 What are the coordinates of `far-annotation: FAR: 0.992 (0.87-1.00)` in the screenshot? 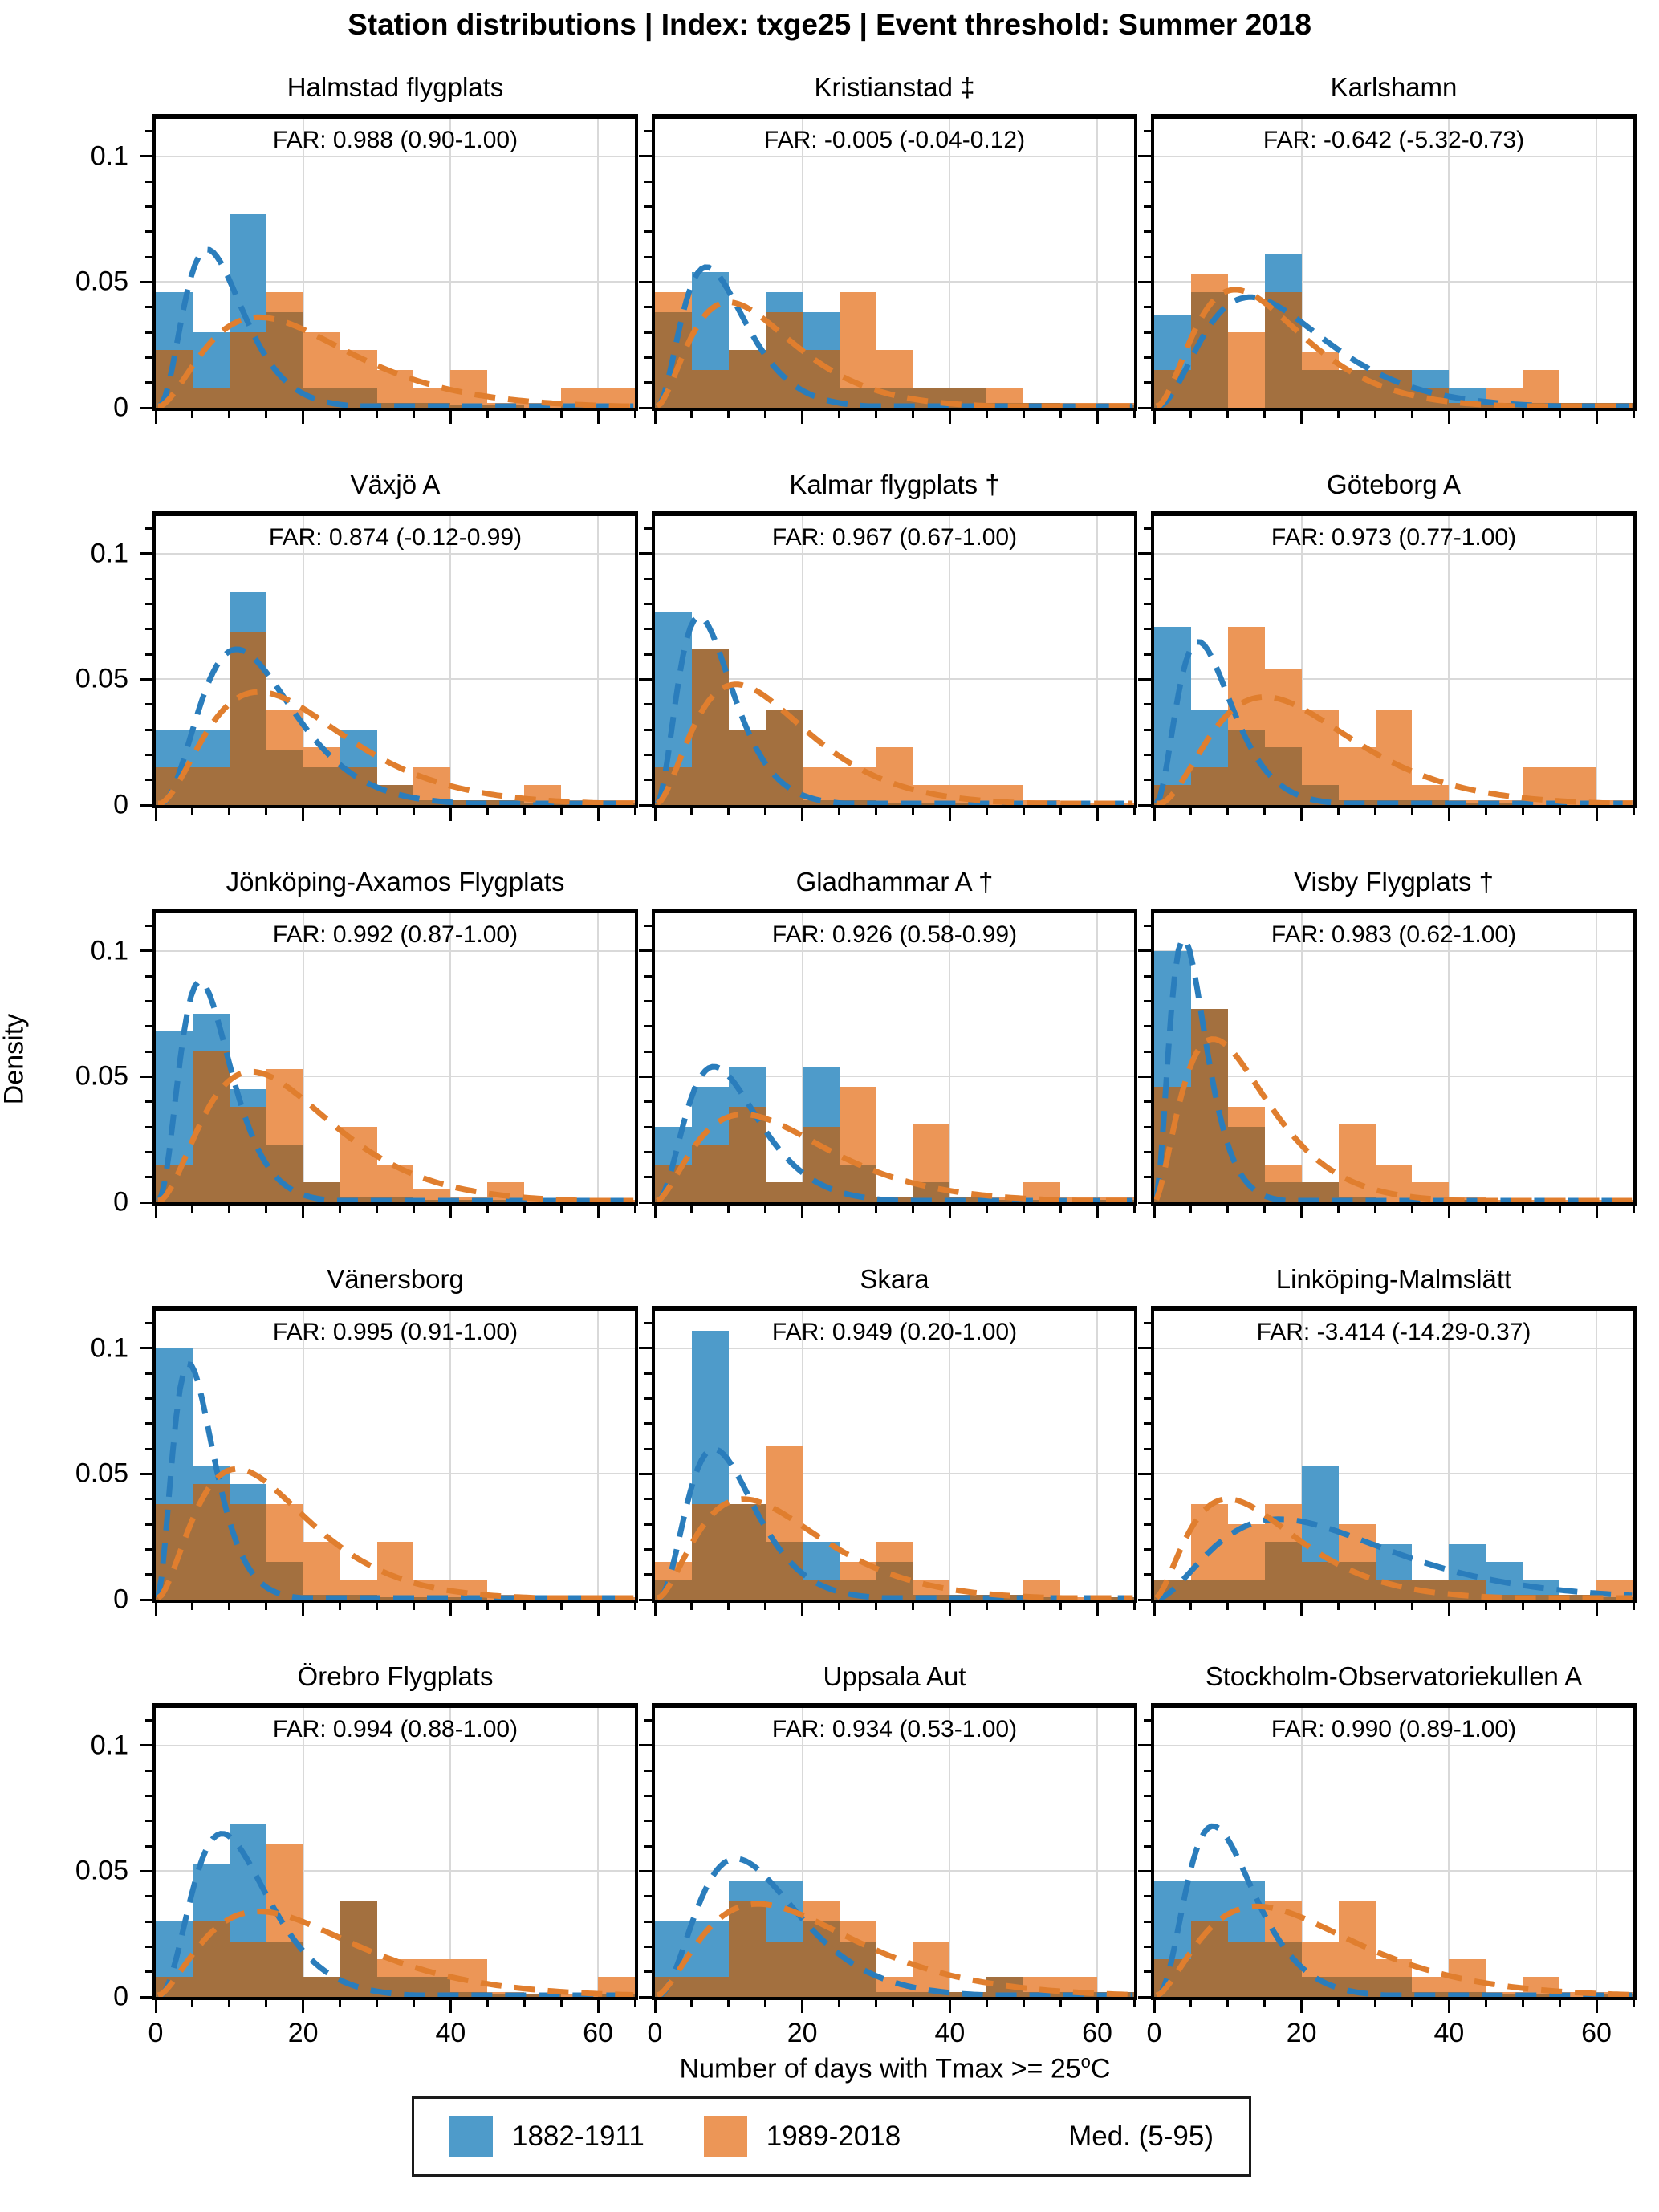 It's located at (395, 935).